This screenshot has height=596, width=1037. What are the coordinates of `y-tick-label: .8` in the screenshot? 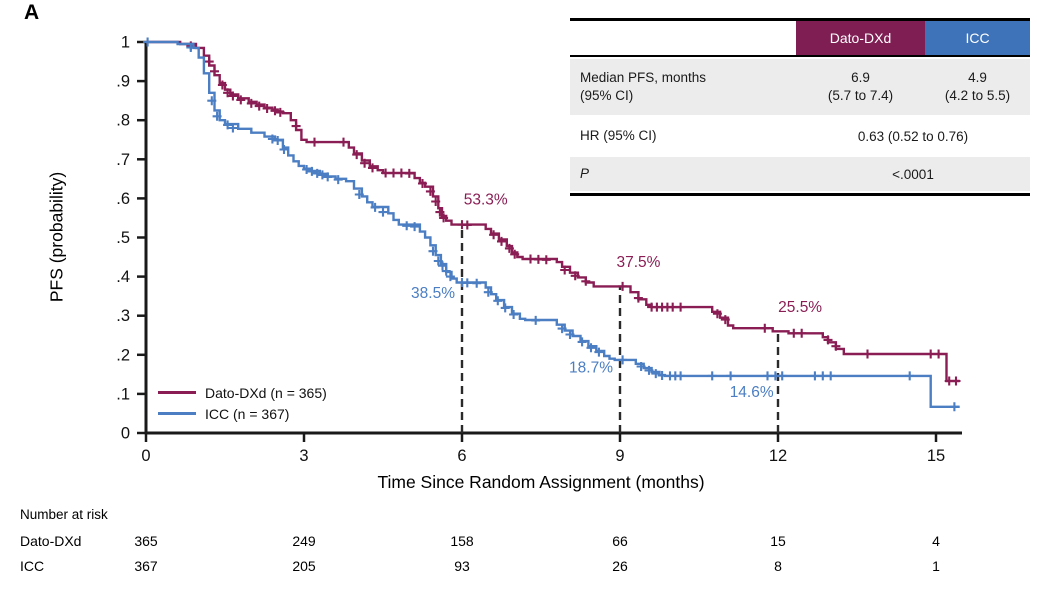 It's located at (123, 121).